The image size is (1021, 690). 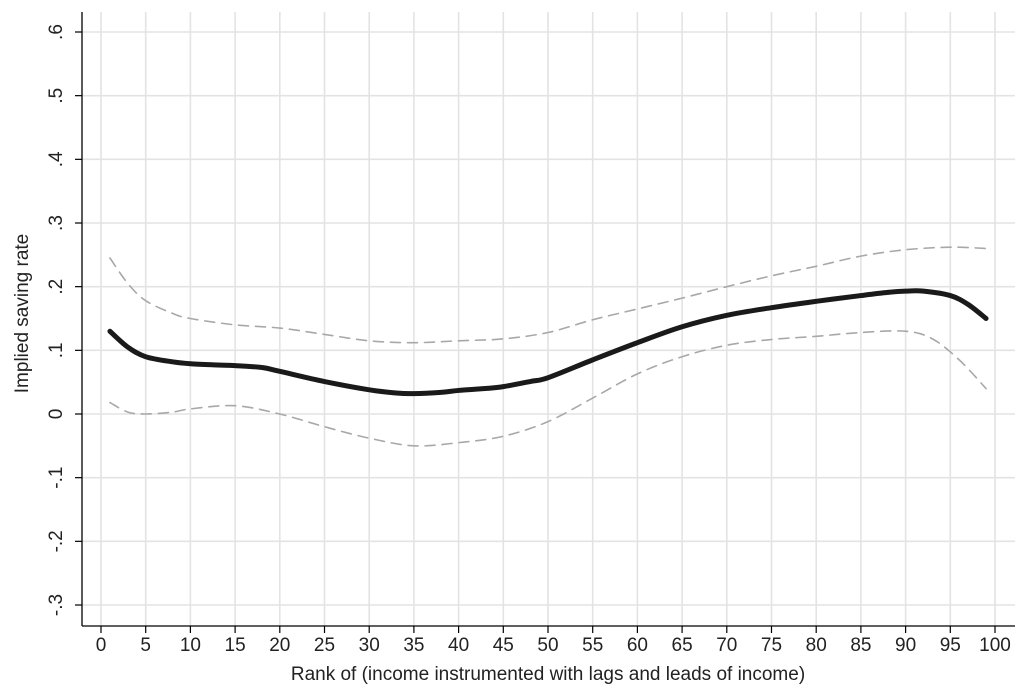 What do you see at coordinates (771, 645) in the screenshot?
I see `x-tick-label: 75` at bounding box center [771, 645].